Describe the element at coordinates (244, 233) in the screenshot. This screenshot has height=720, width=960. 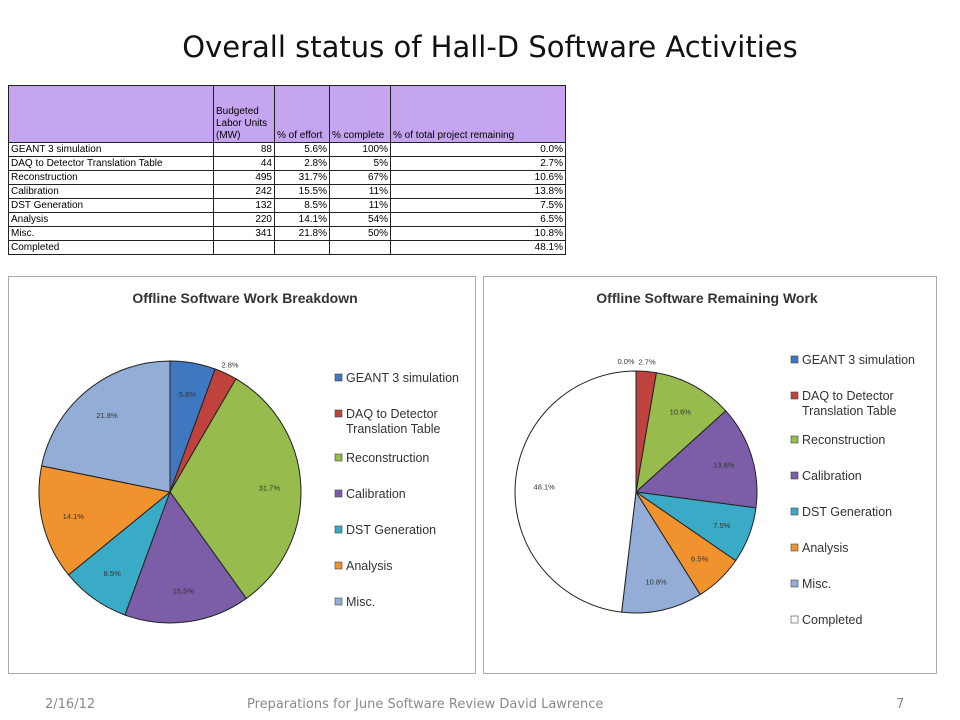
I see `table-cell: 341` at that location.